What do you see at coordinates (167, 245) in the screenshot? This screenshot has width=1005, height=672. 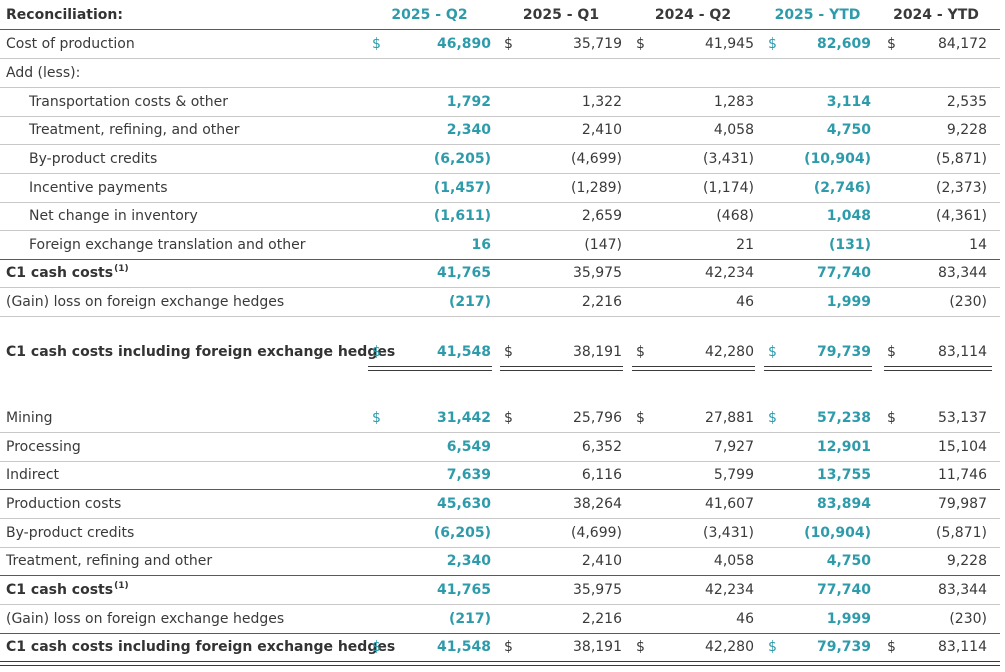 I see `row-label: Foreign exchange translation and other` at bounding box center [167, 245].